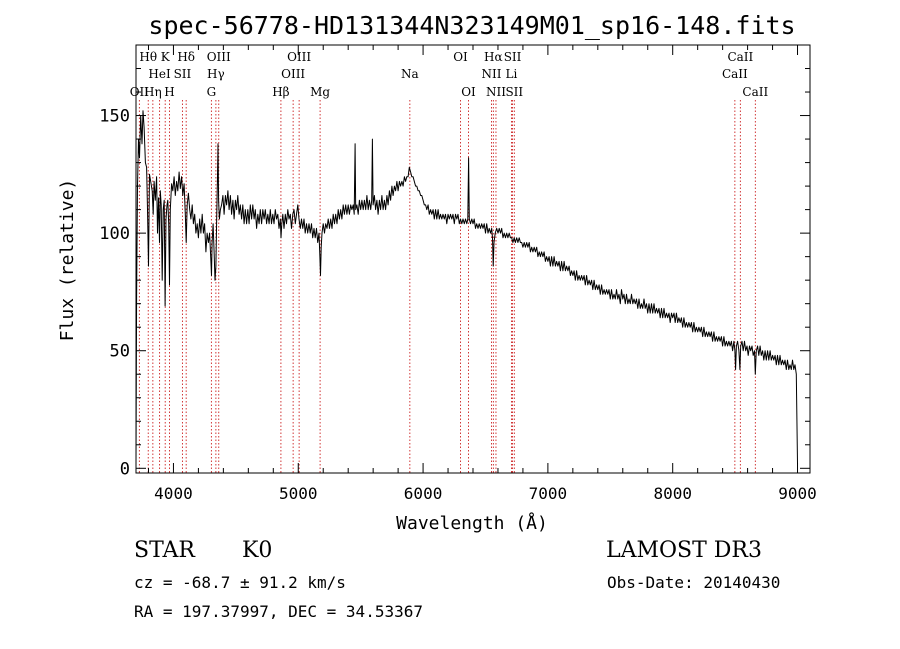  Describe the element at coordinates (173, 493) in the screenshot. I see `x-tick-label-0: 4000` at that location.